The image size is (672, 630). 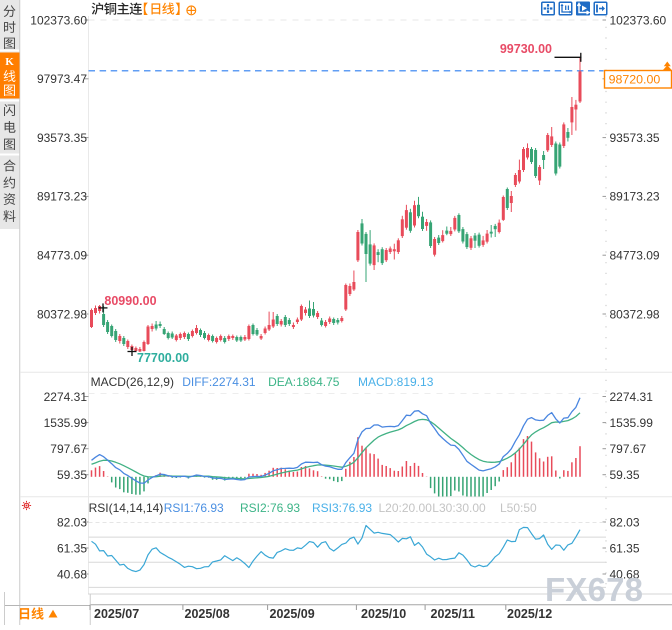 I want to click on svg-text: DIFF:2274.31, so click(x=219, y=382).